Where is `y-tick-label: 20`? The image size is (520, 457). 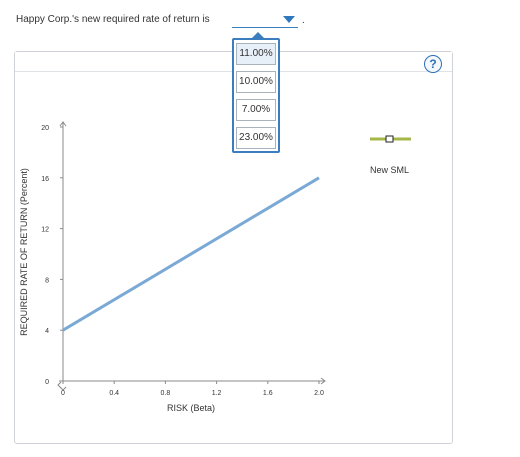 y-tick-label: 20 is located at coordinates (45, 128).